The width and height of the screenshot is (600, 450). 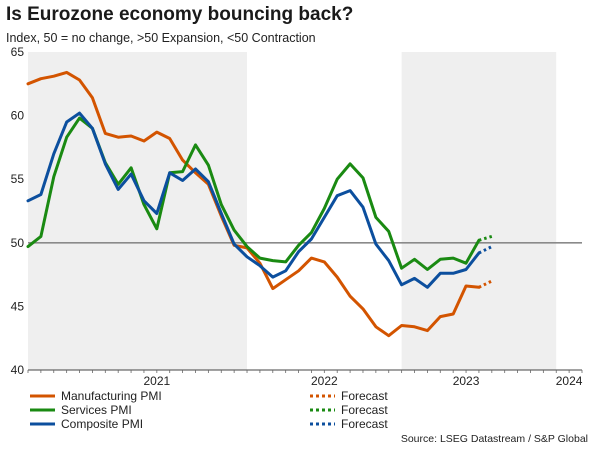 What do you see at coordinates (18, 243) in the screenshot?
I see `y-tick-label: 50` at bounding box center [18, 243].